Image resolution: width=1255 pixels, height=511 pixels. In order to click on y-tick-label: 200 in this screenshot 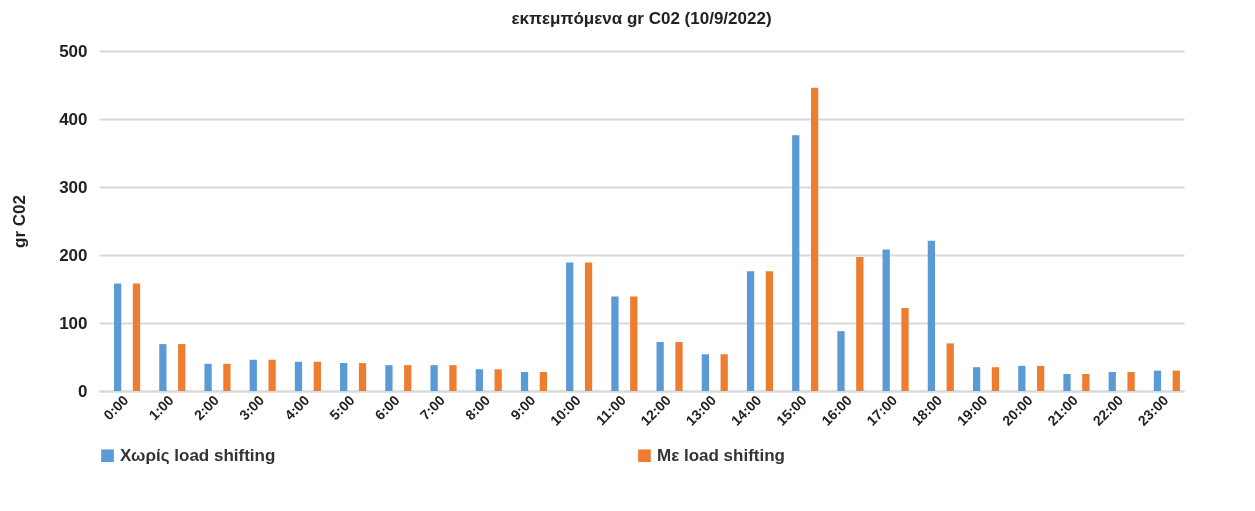, I will do `click(73, 255)`.